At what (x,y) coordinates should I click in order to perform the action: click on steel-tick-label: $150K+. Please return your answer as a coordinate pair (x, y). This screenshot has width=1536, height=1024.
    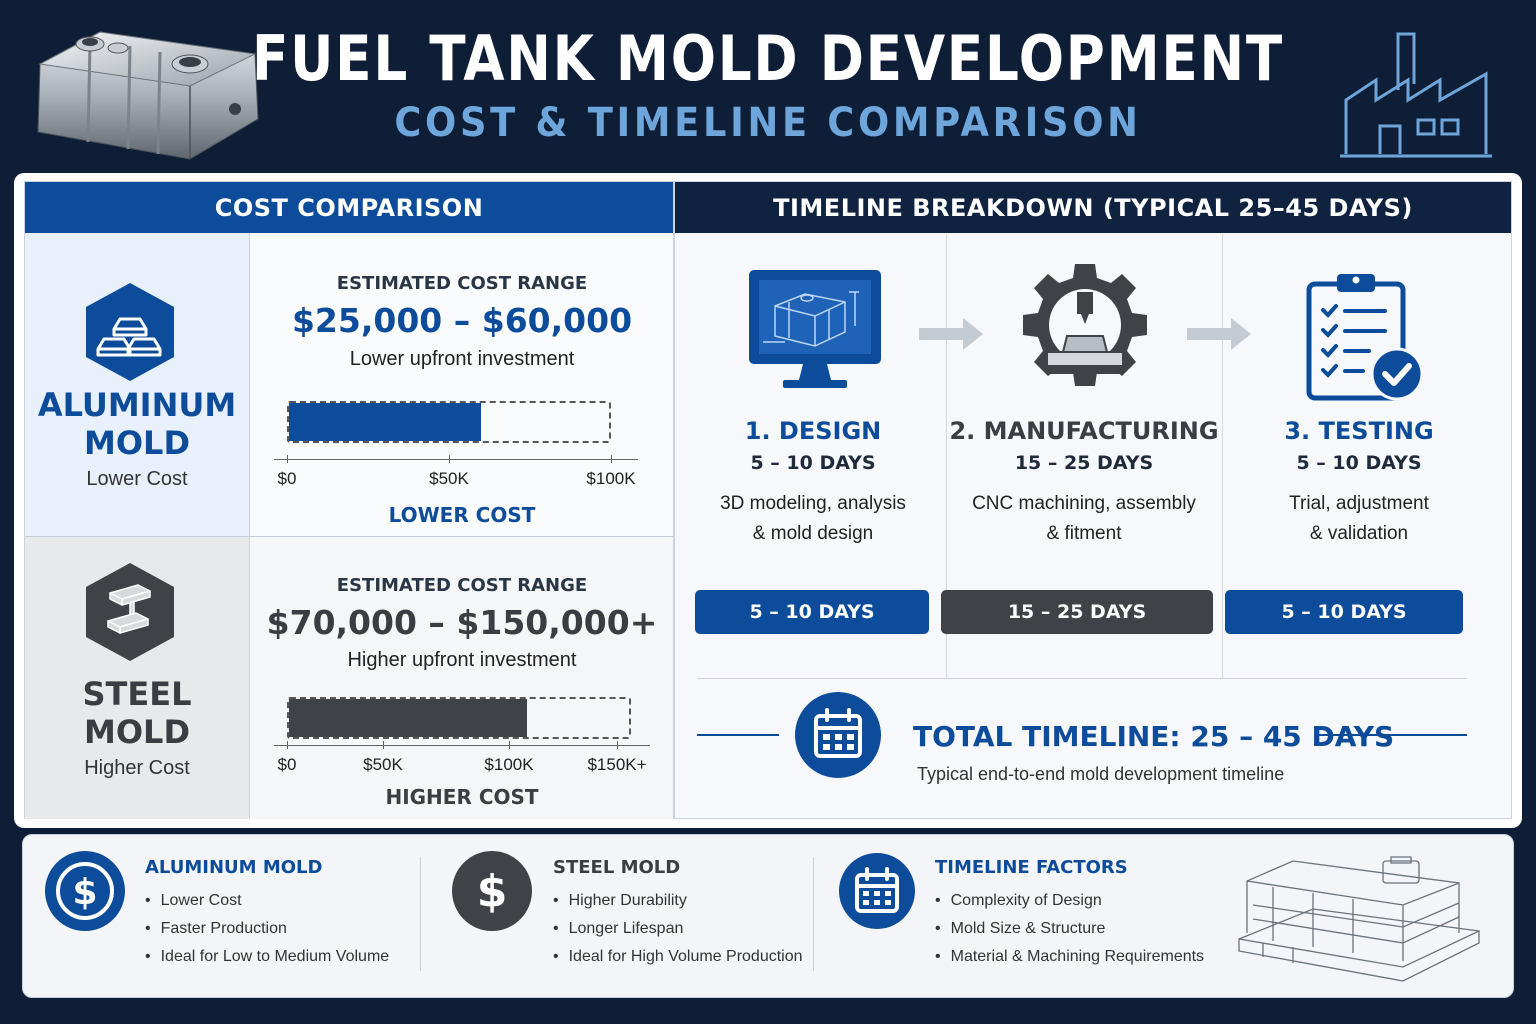
    Looking at the image, I should click on (617, 764).